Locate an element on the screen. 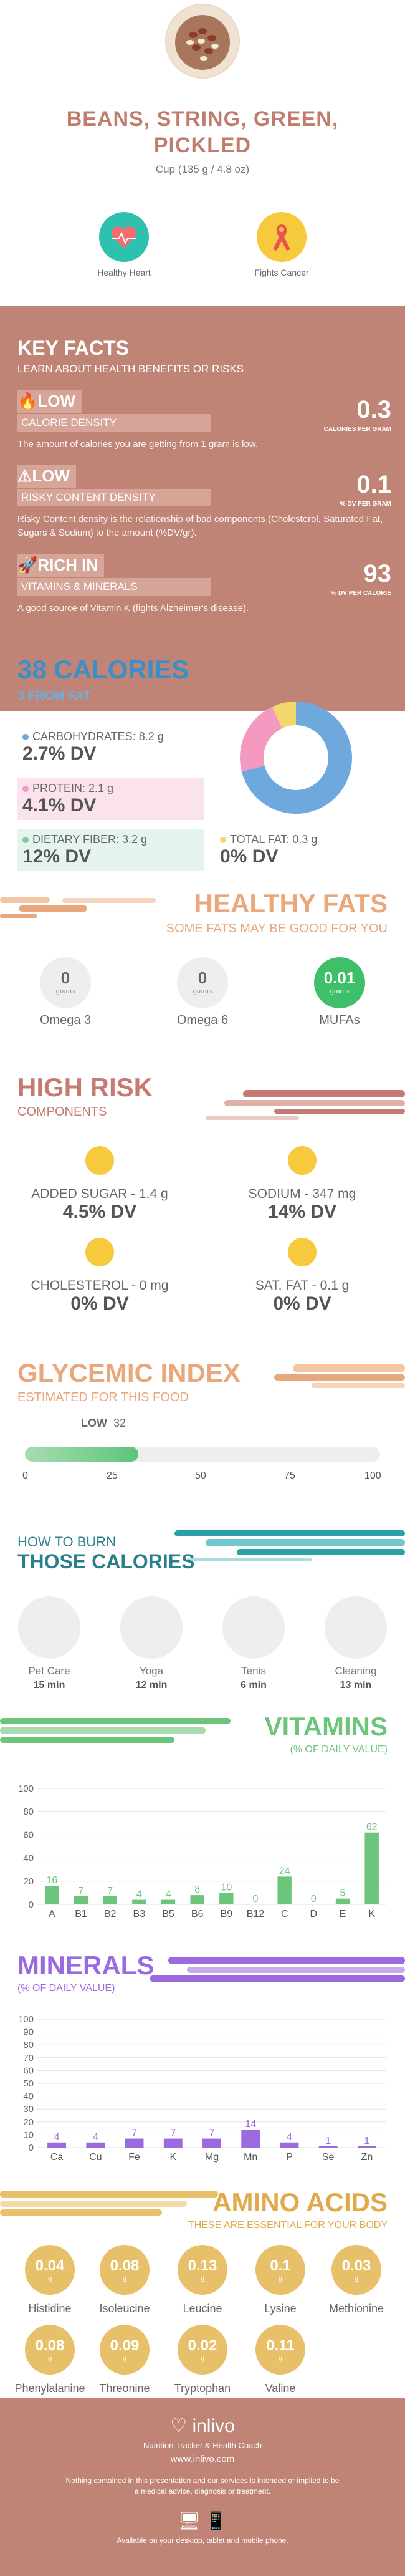  amino-value: 0.13 is located at coordinates (202, 2265).